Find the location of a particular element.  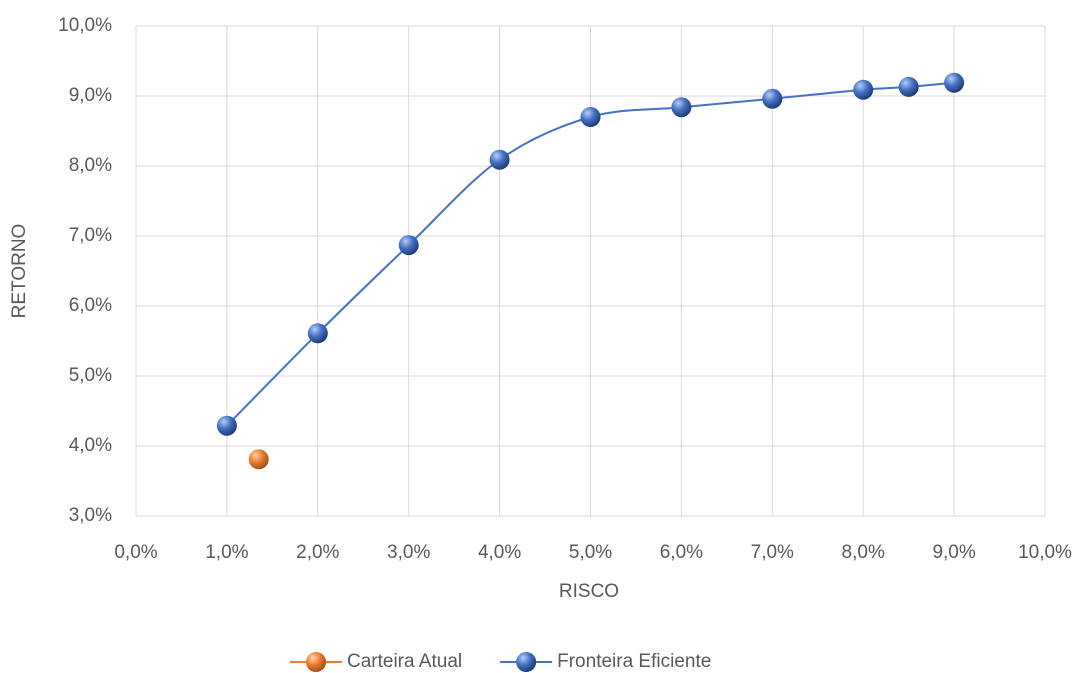

y-axis-title: RETORNO is located at coordinates (19, 271).